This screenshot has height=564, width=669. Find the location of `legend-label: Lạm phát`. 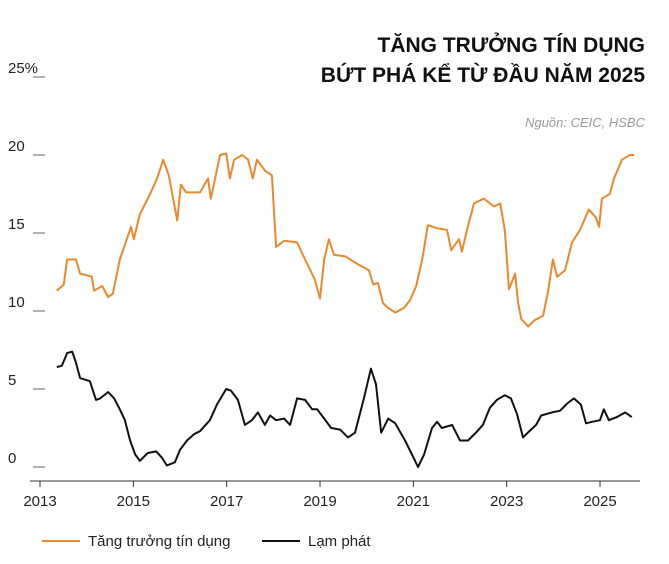

legend-label: Lạm phát is located at coordinates (339, 541).